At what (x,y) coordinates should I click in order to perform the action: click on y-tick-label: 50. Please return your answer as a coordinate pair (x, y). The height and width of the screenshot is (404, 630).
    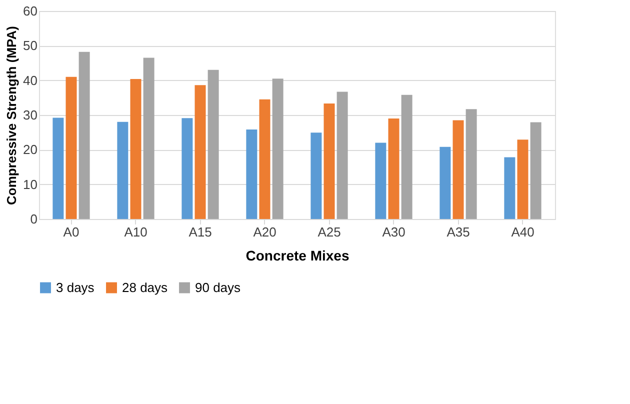
    Looking at the image, I should click on (30, 46).